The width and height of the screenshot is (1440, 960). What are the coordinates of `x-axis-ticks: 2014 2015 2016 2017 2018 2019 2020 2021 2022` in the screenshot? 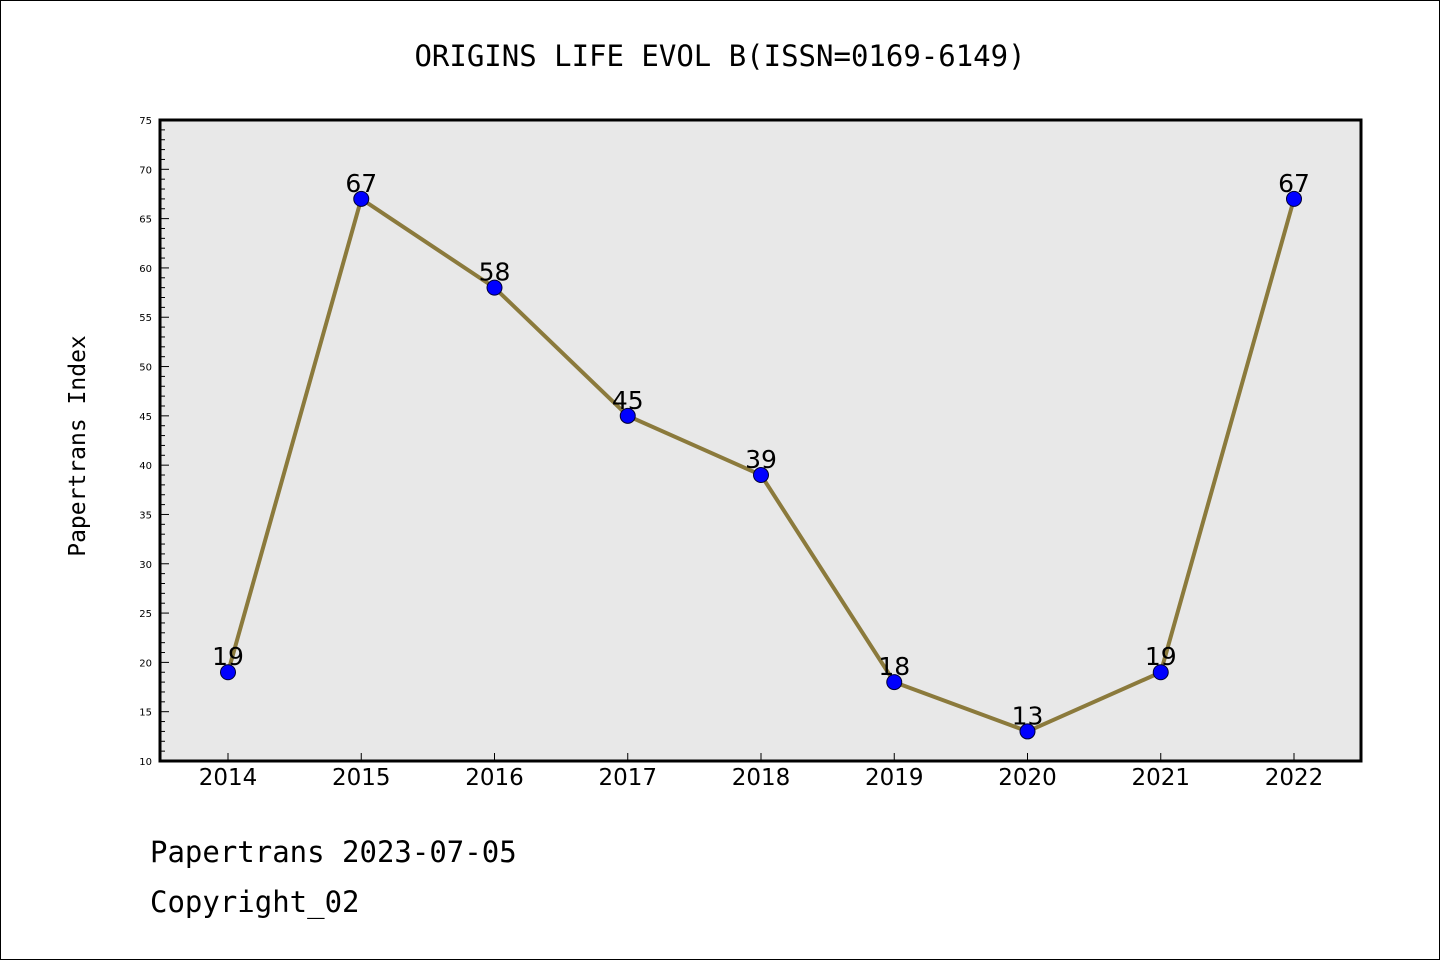 It's located at (761, 772).